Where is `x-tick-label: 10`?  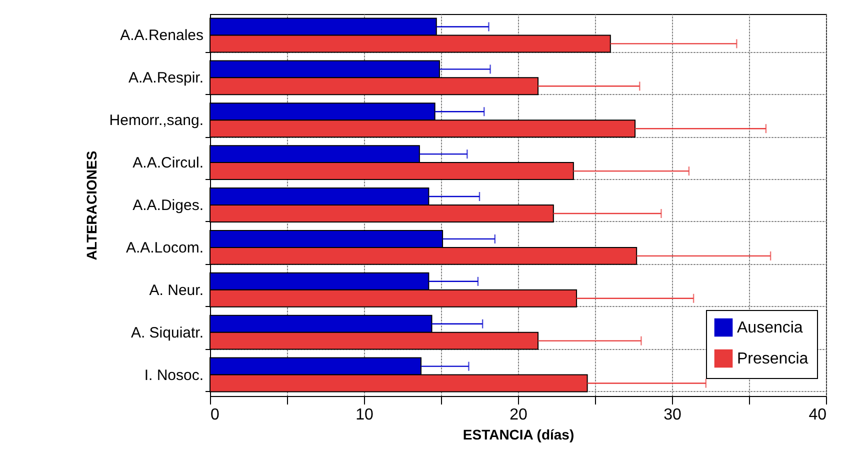
x-tick-label: 10 is located at coordinates (365, 415).